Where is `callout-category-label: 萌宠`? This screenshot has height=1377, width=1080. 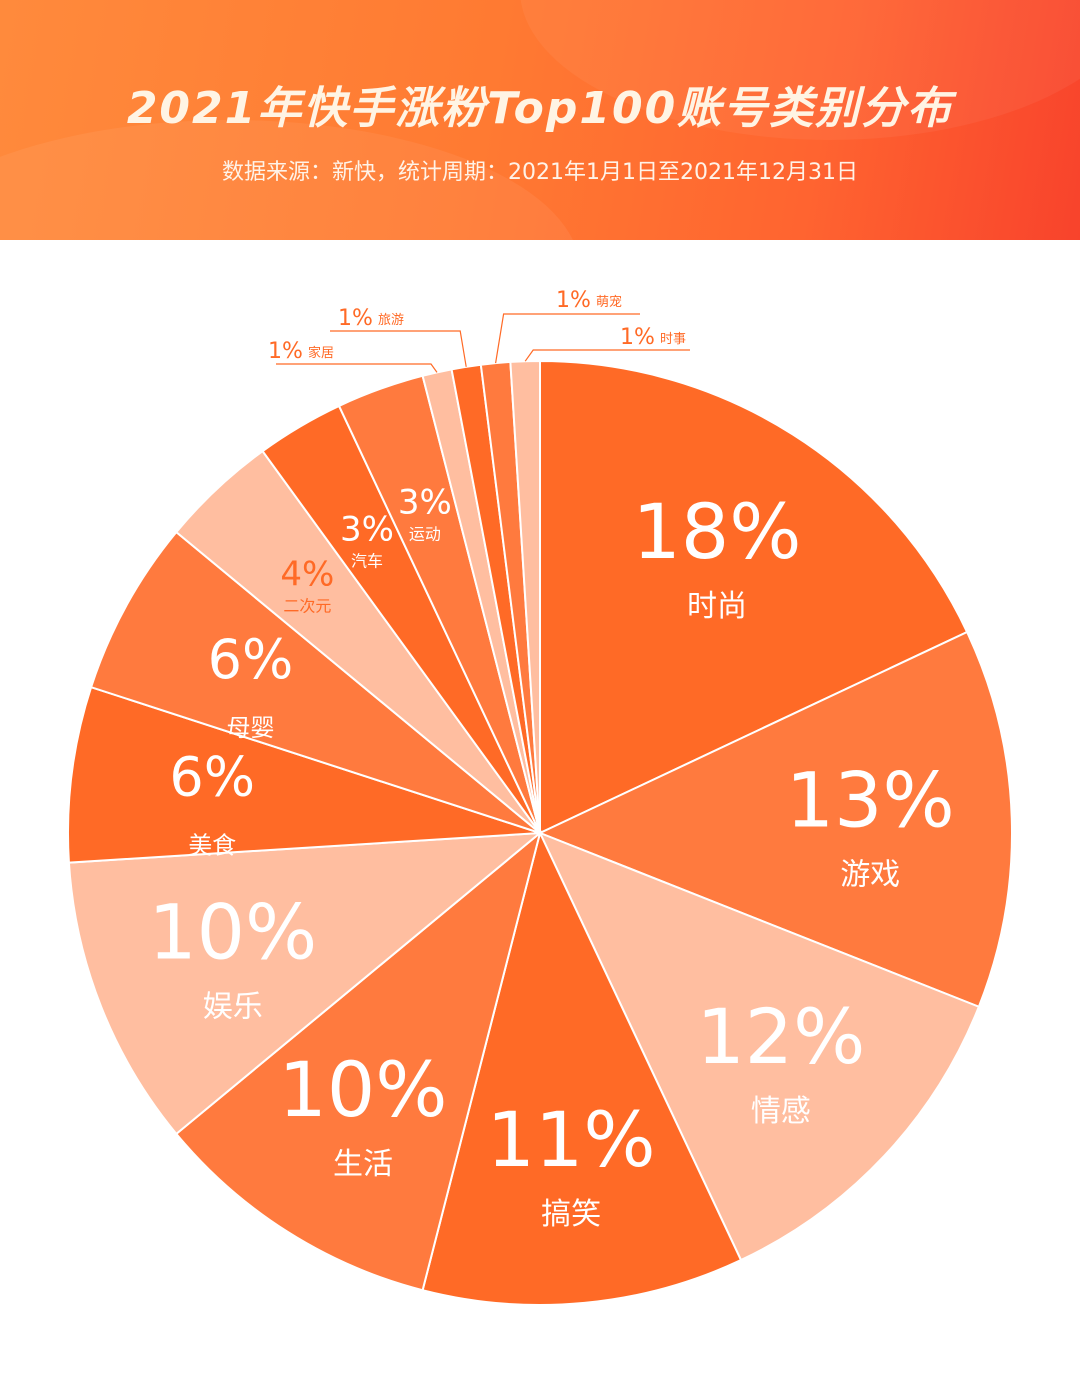 callout-category-label: 萌宠 is located at coordinates (609, 302).